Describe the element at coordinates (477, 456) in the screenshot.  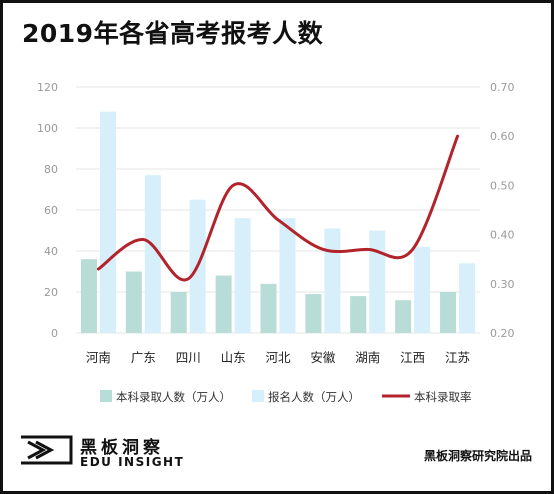
I see `source-credit: 黑板洞察研究院出品` at that location.